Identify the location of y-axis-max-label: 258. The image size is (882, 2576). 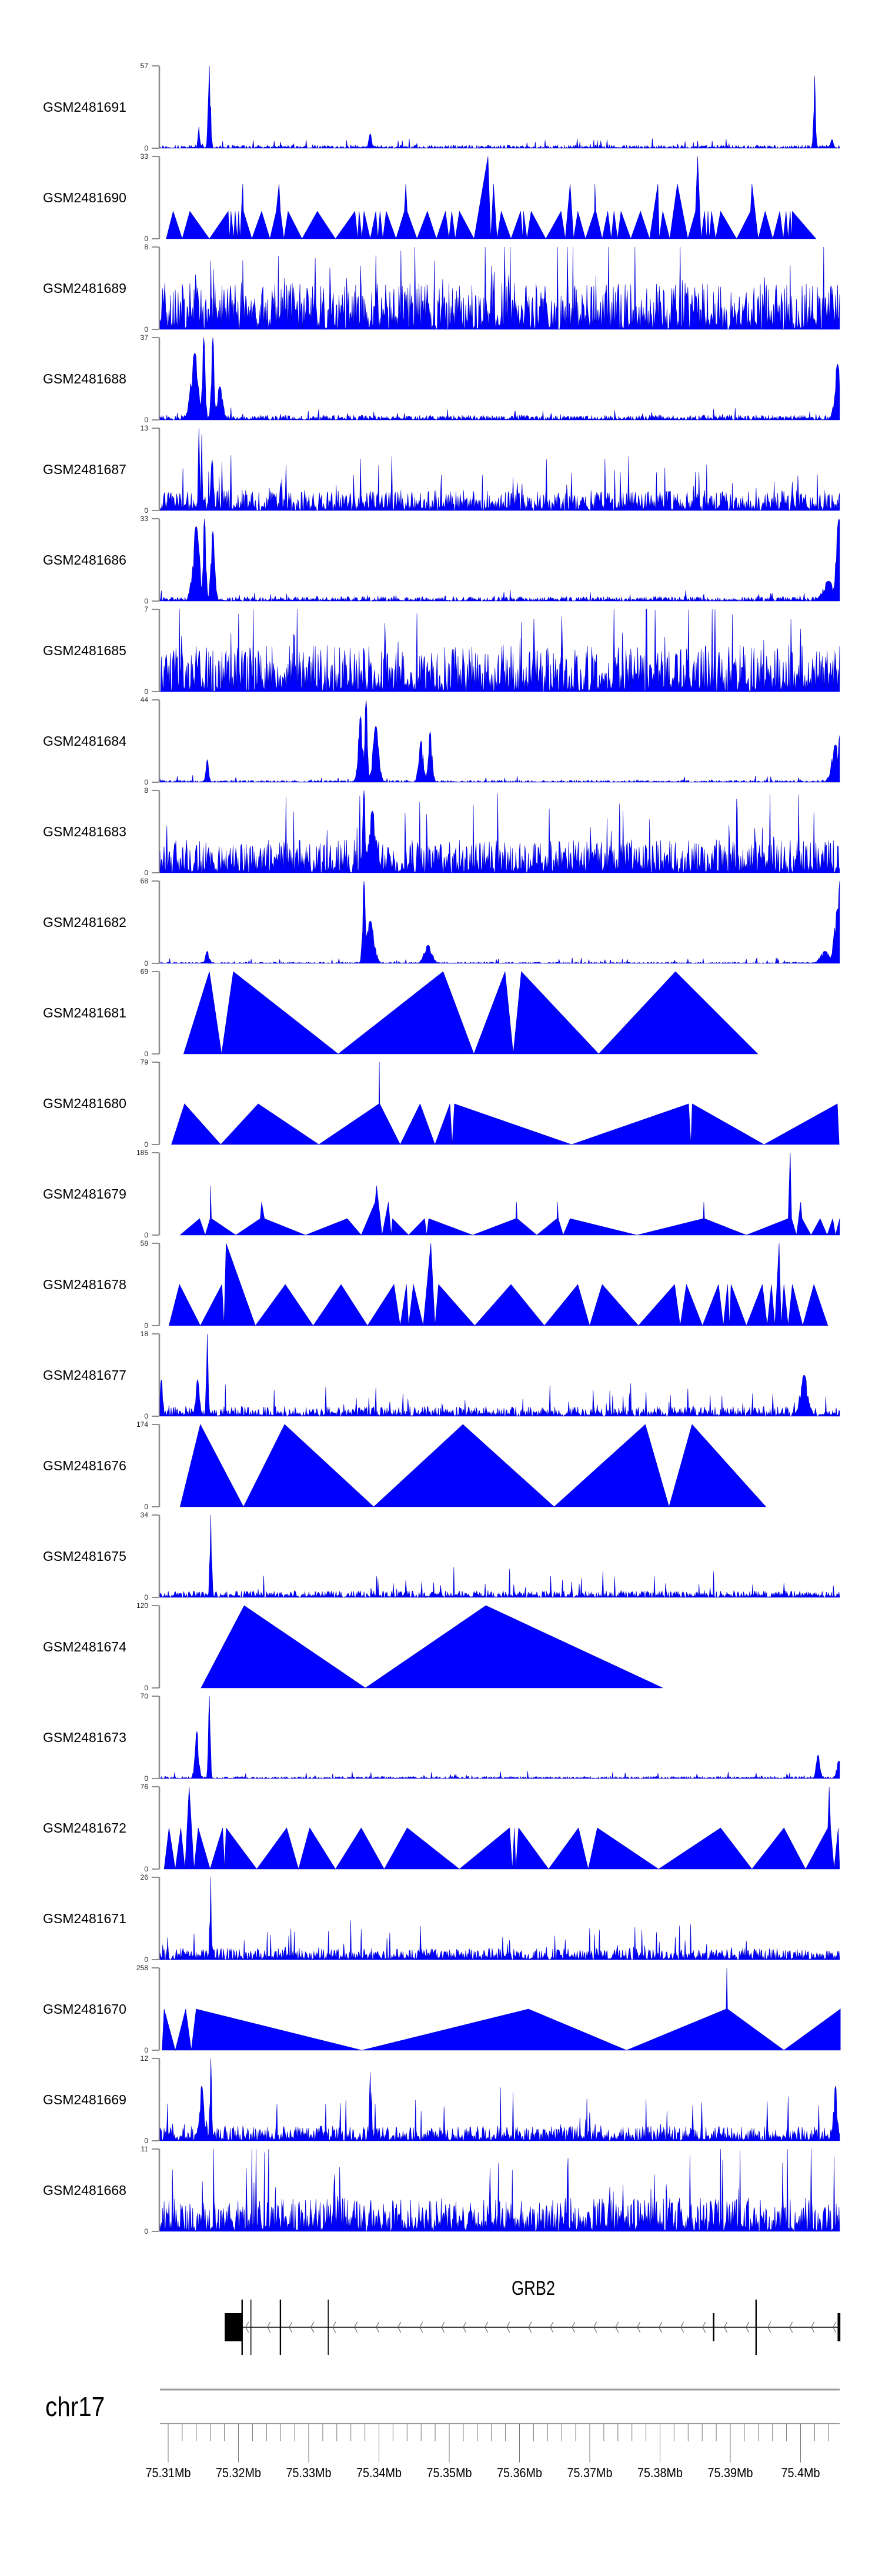
(142, 1968).